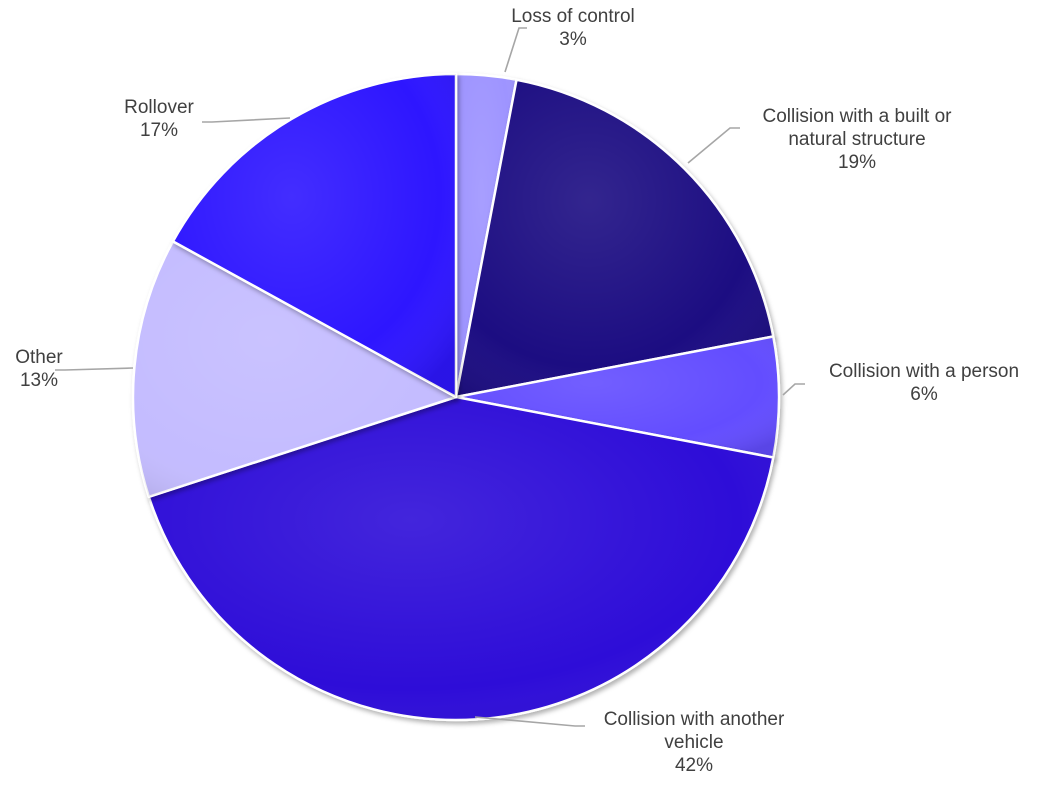 This screenshot has width=1045, height=794. I want to click on slice-category-text: Rollover, so click(159, 107).